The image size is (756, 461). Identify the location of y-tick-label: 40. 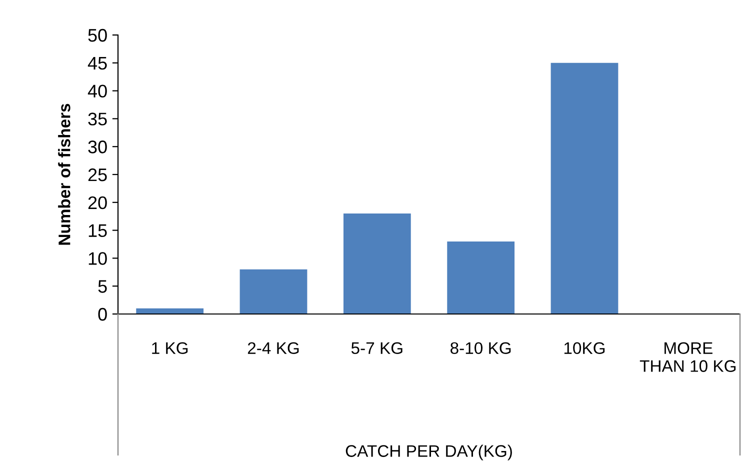
(97, 91).